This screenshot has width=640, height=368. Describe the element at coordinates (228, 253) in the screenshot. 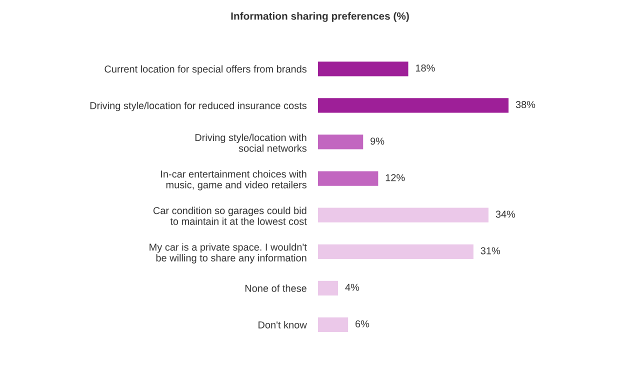

I see `y-tick-label: My car is a private space. I wouldn't be willing to share any information` at that location.